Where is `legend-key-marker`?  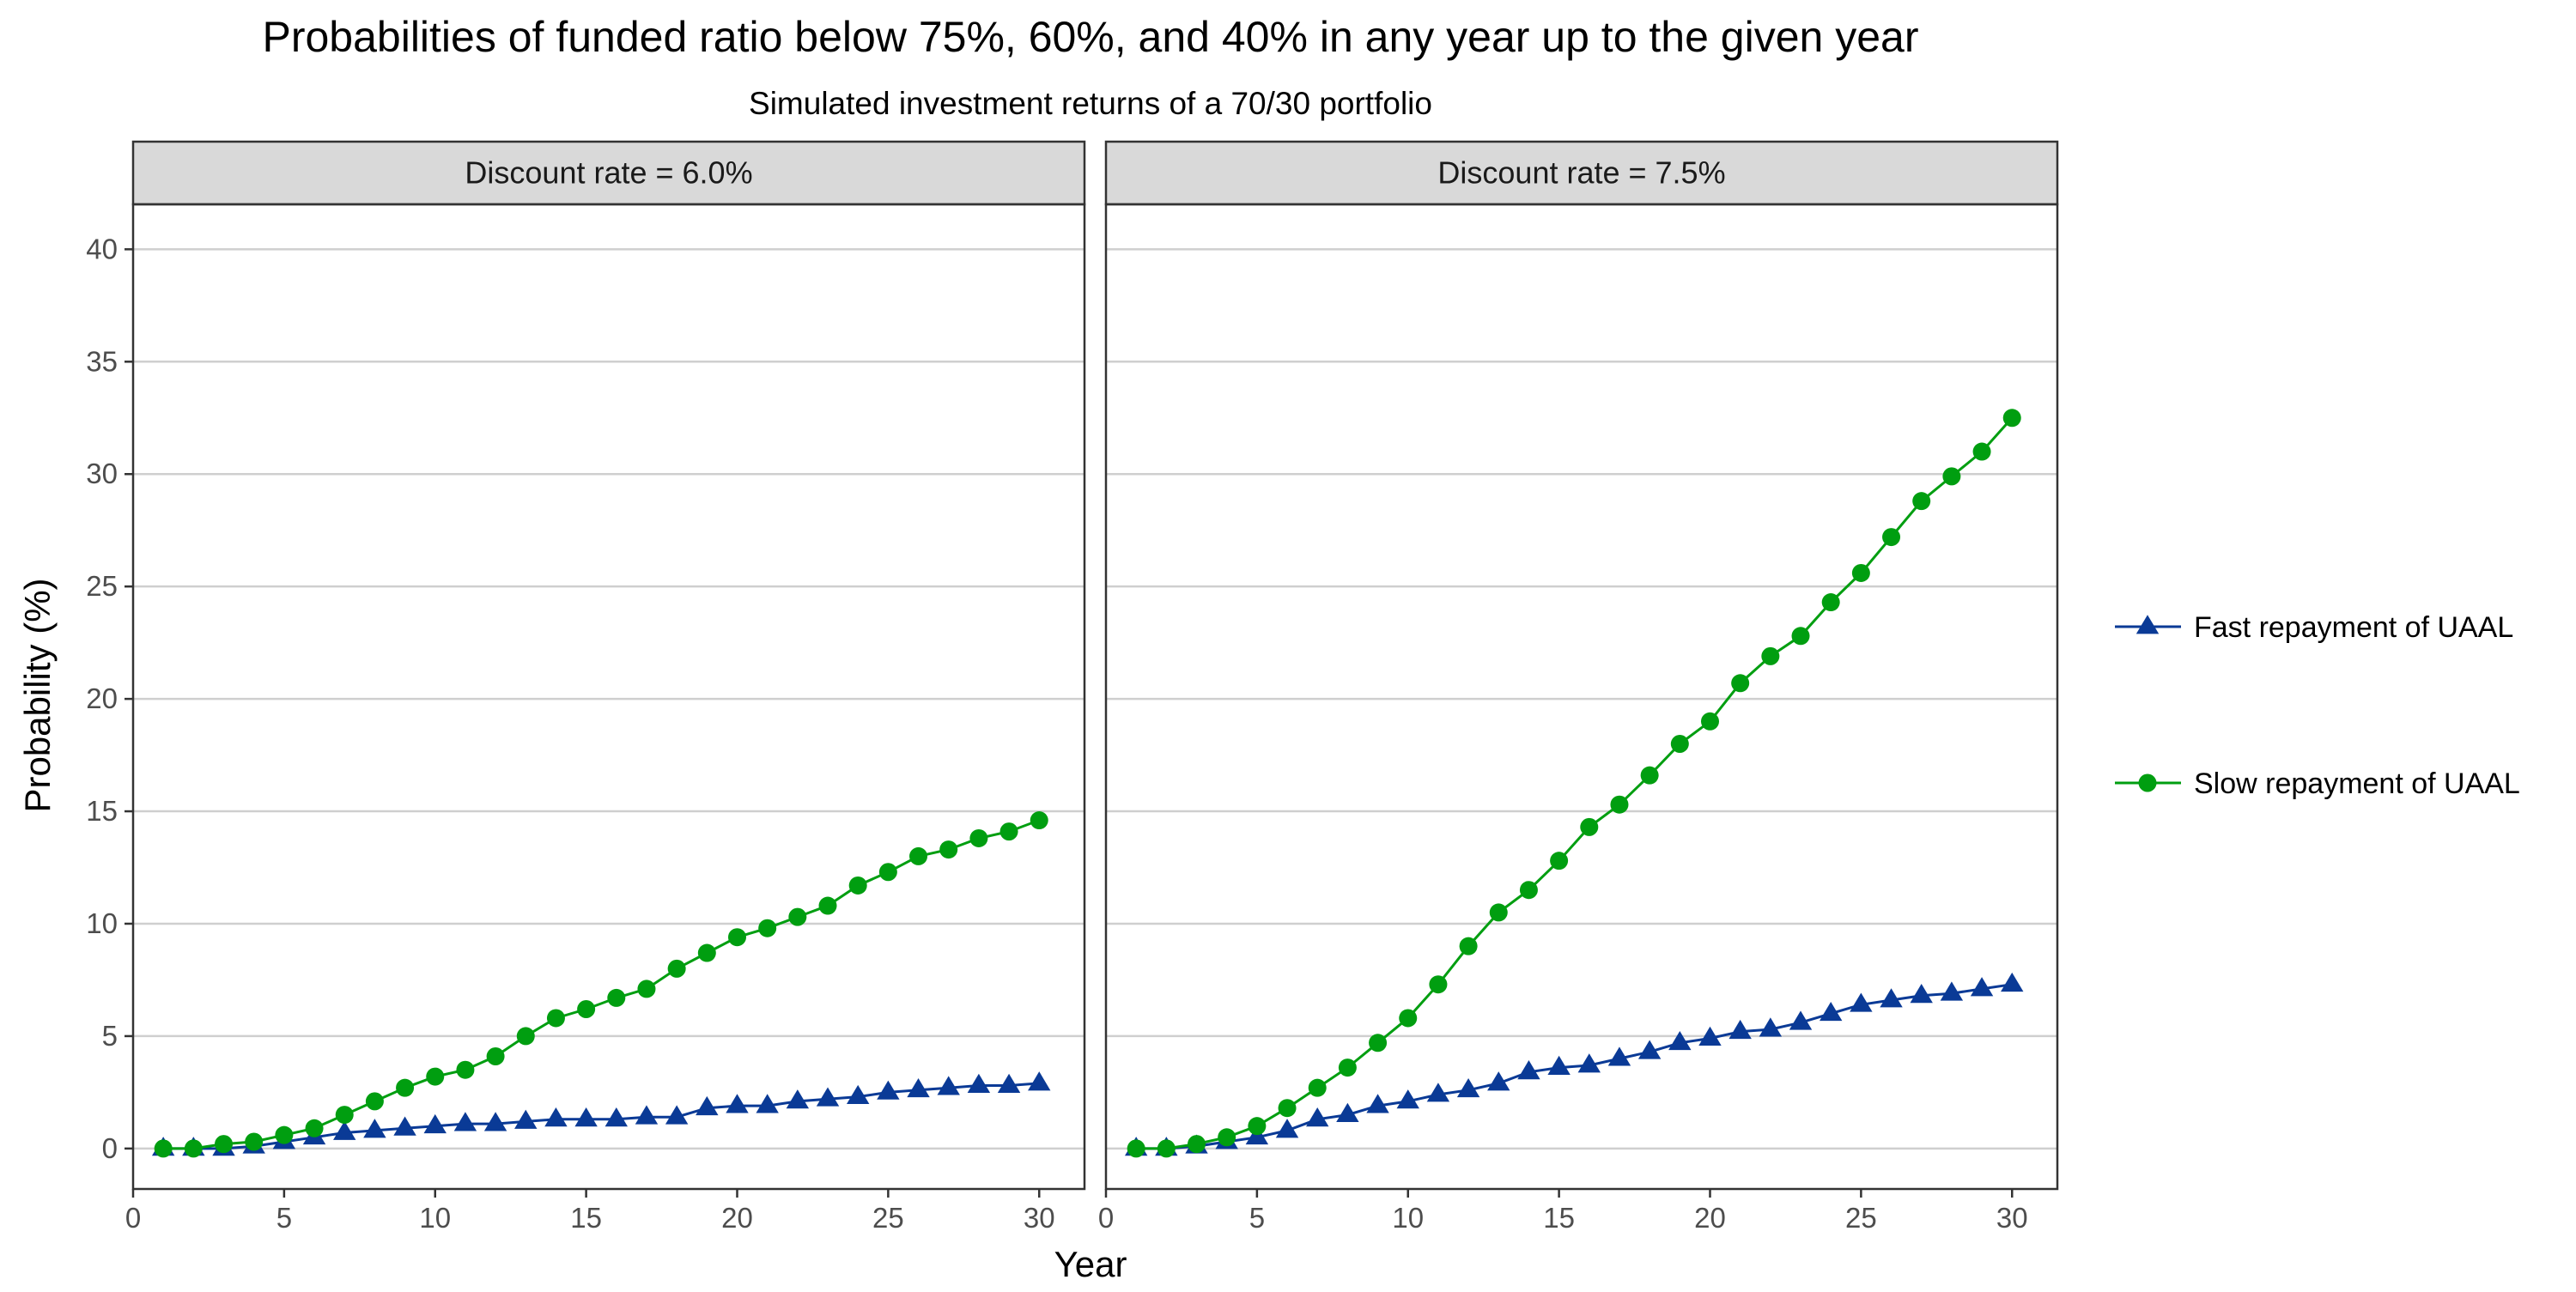 legend-key-marker is located at coordinates (2148, 782).